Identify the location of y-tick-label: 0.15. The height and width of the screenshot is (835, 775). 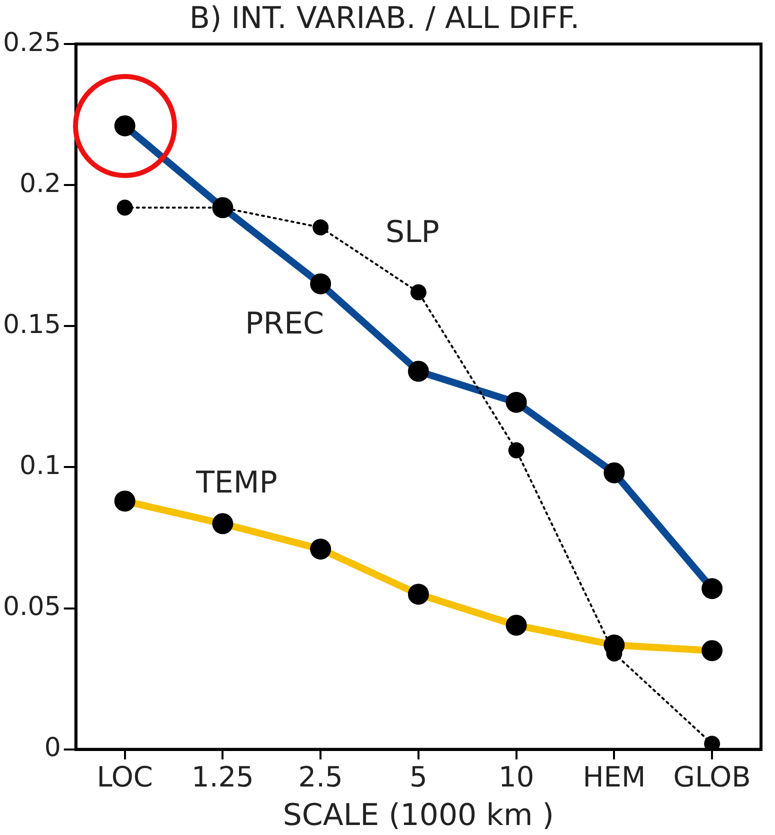
(32, 325).